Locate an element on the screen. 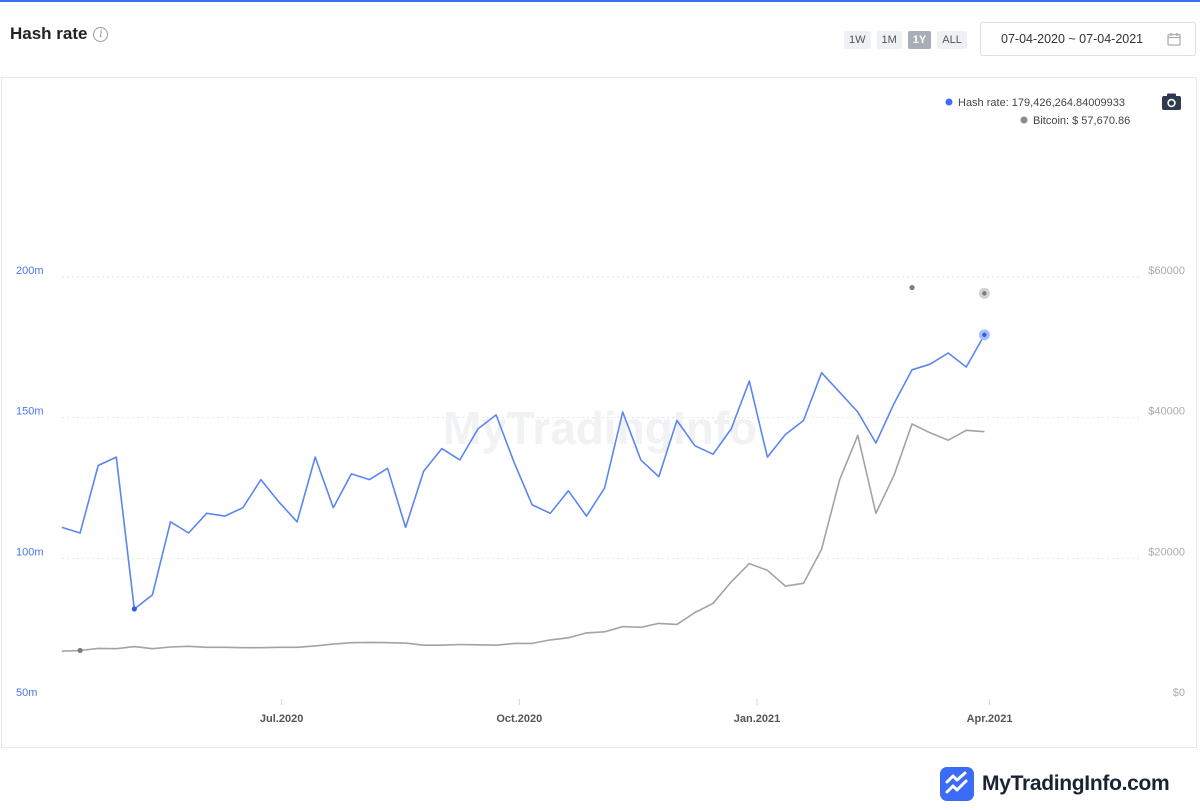  date-range-picker: 07-04-2020 ~ 07-04-2021 is located at coordinates (1088, 39).